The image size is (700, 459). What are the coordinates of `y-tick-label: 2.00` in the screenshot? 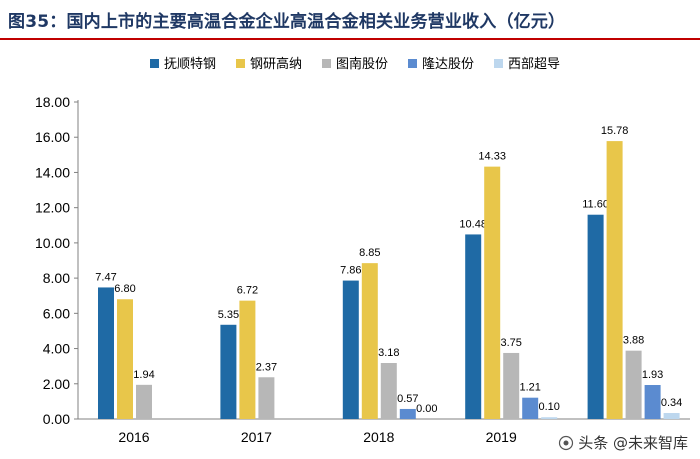 It's located at (56, 384).